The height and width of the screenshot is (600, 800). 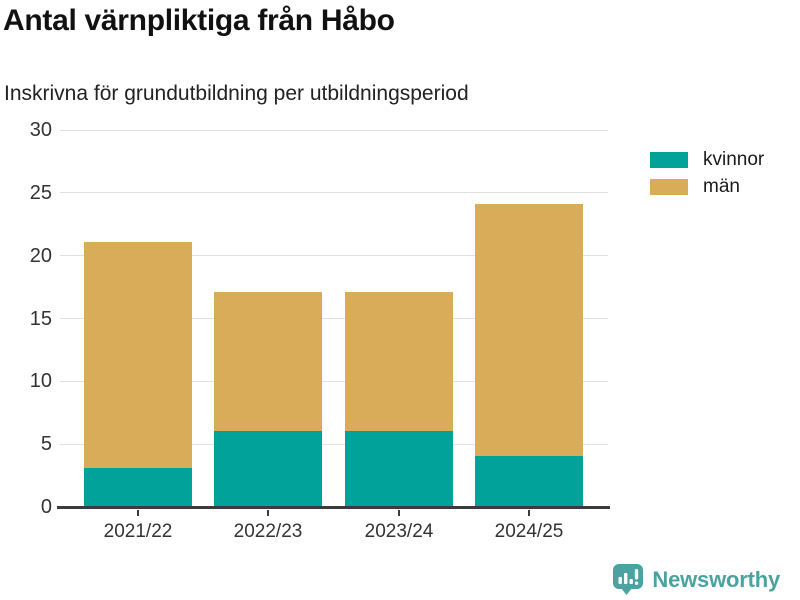 I want to click on x-axis-label: 2023/24, so click(x=399, y=531).